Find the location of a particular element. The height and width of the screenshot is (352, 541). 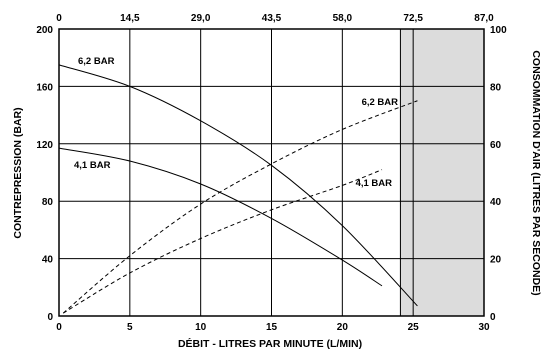

y-tick-label: 80 is located at coordinates (48, 202).